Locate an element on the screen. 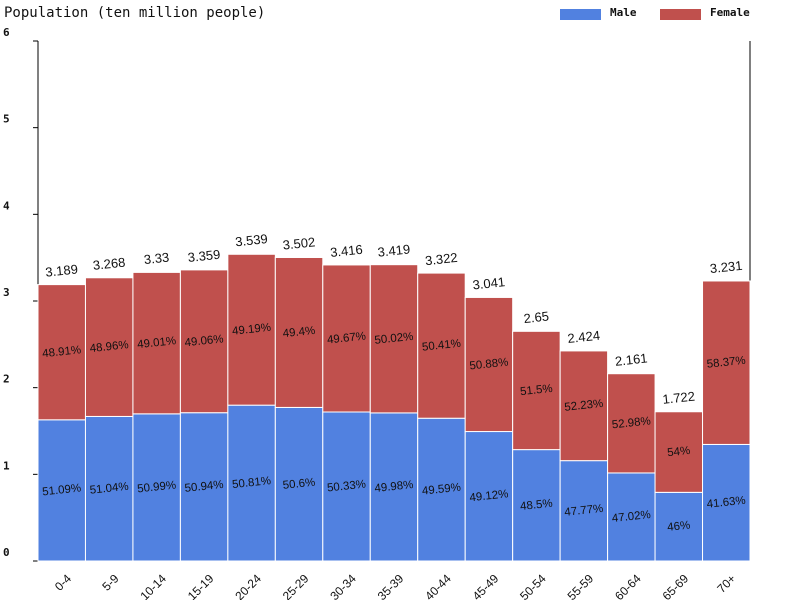 The height and width of the screenshot is (600, 800). segment-label: 47.77% is located at coordinates (584, 511).